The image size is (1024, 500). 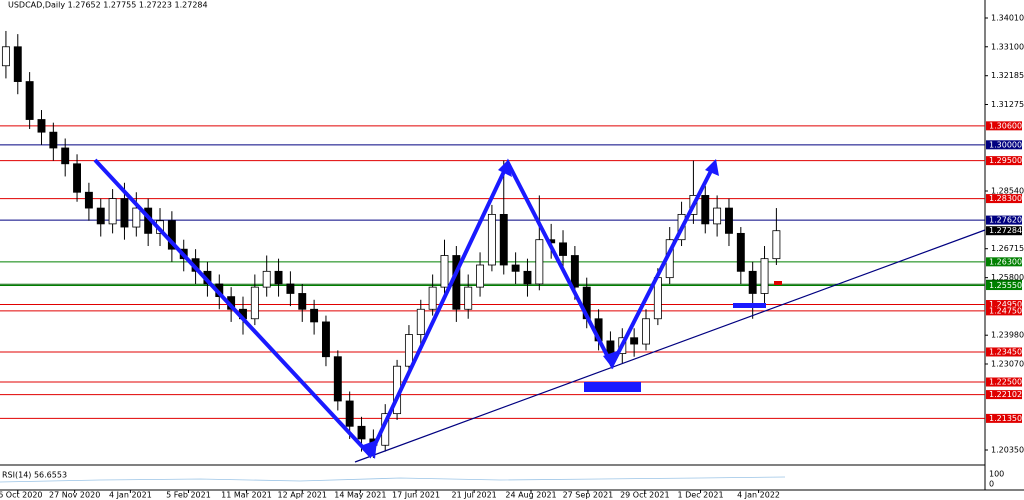 What do you see at coordinates (188, 495) in the screenshot?
I see `x-tick-label: 5 Feb 2021` at bounding box center [188, 495].